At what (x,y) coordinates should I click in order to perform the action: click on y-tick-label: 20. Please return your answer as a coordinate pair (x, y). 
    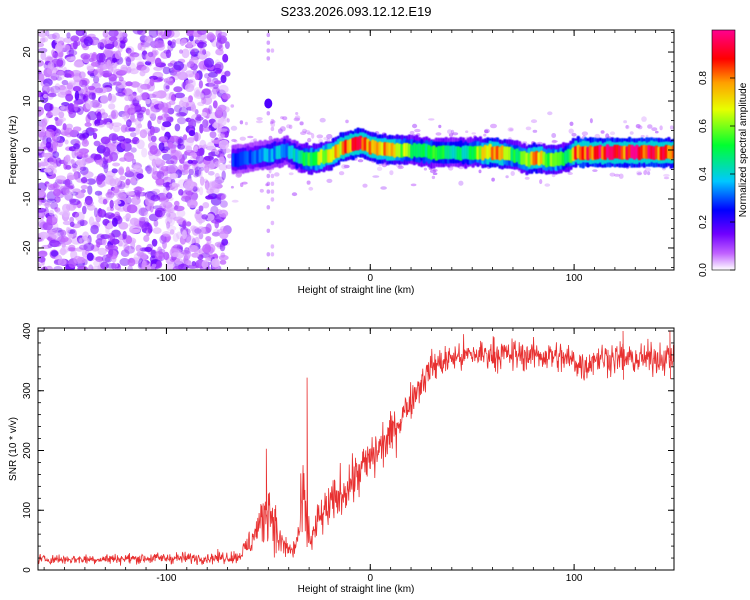
    Looking at the image, I should click on (27, 52).